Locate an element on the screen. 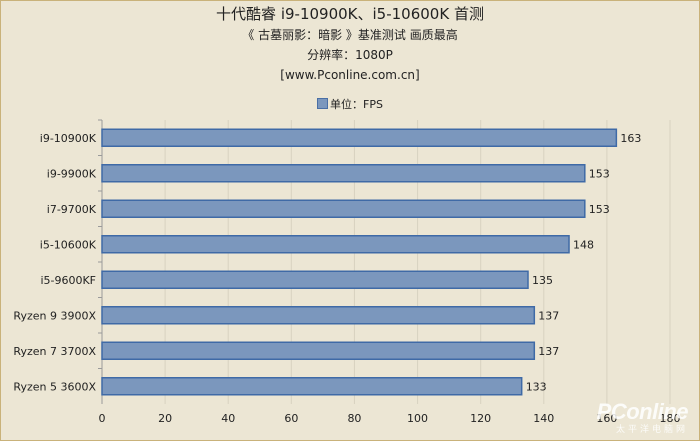  watermark-sub: 太平洋电脑网 is located at coordinates (651, 429).